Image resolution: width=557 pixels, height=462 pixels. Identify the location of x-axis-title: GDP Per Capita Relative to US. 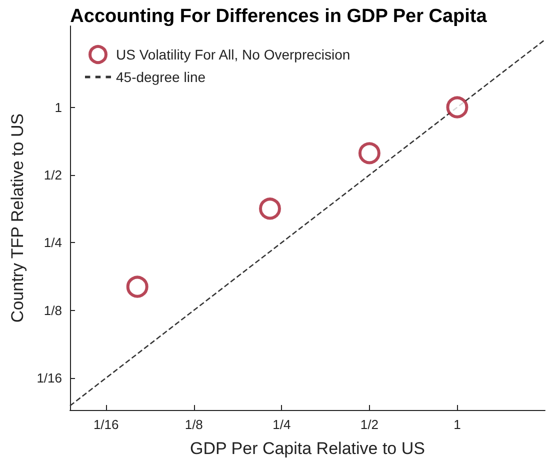
(307, 448).